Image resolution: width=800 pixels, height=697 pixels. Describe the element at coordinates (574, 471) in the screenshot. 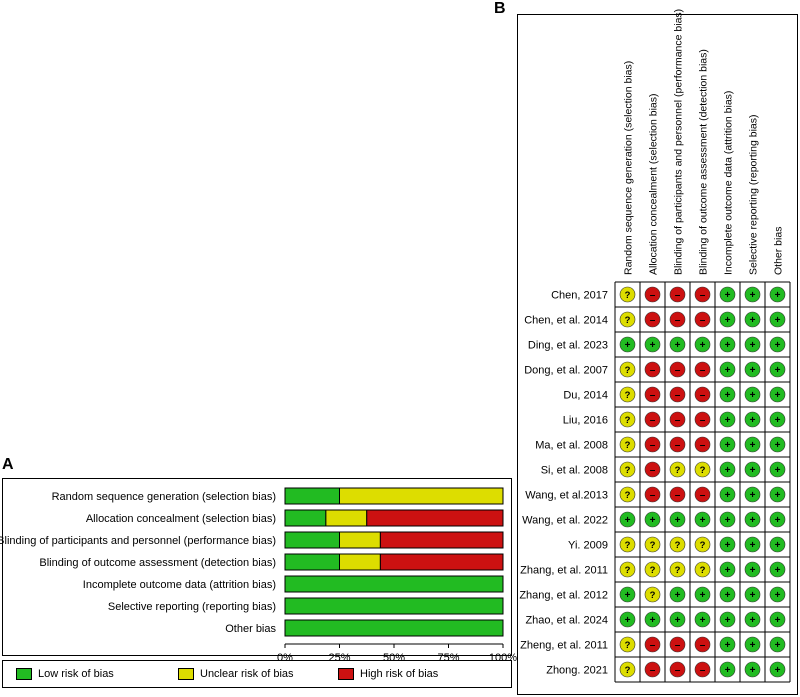

I see `study-label: Si, et al. 2008` at that location.